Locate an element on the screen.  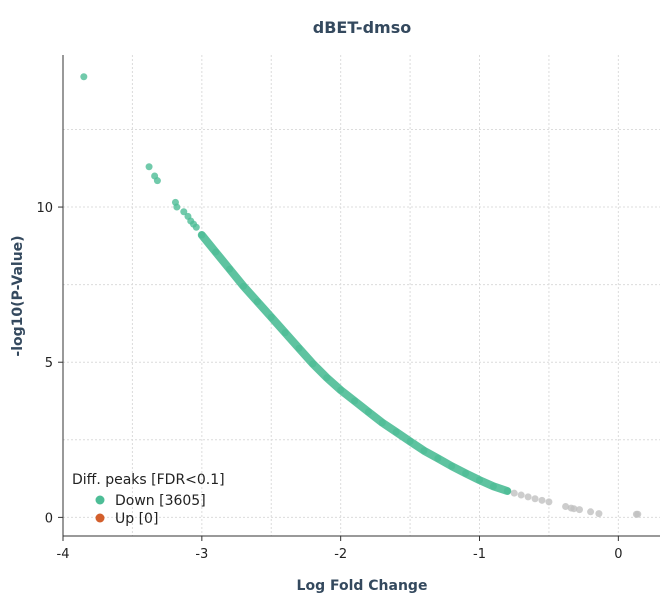
x-tick-label: -1 is located at coordinates (479, 554).